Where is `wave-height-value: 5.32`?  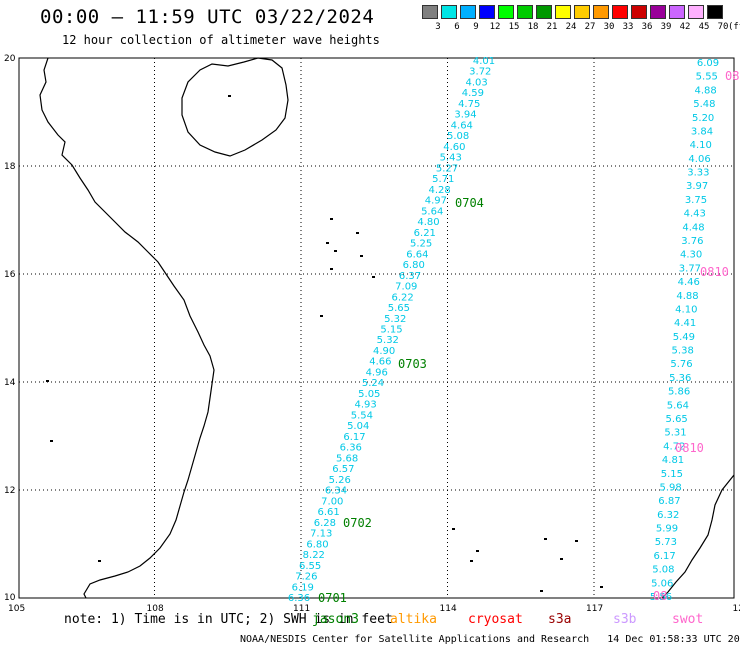
wave-height-value: 5.32 is located at coordinates (388, 340).